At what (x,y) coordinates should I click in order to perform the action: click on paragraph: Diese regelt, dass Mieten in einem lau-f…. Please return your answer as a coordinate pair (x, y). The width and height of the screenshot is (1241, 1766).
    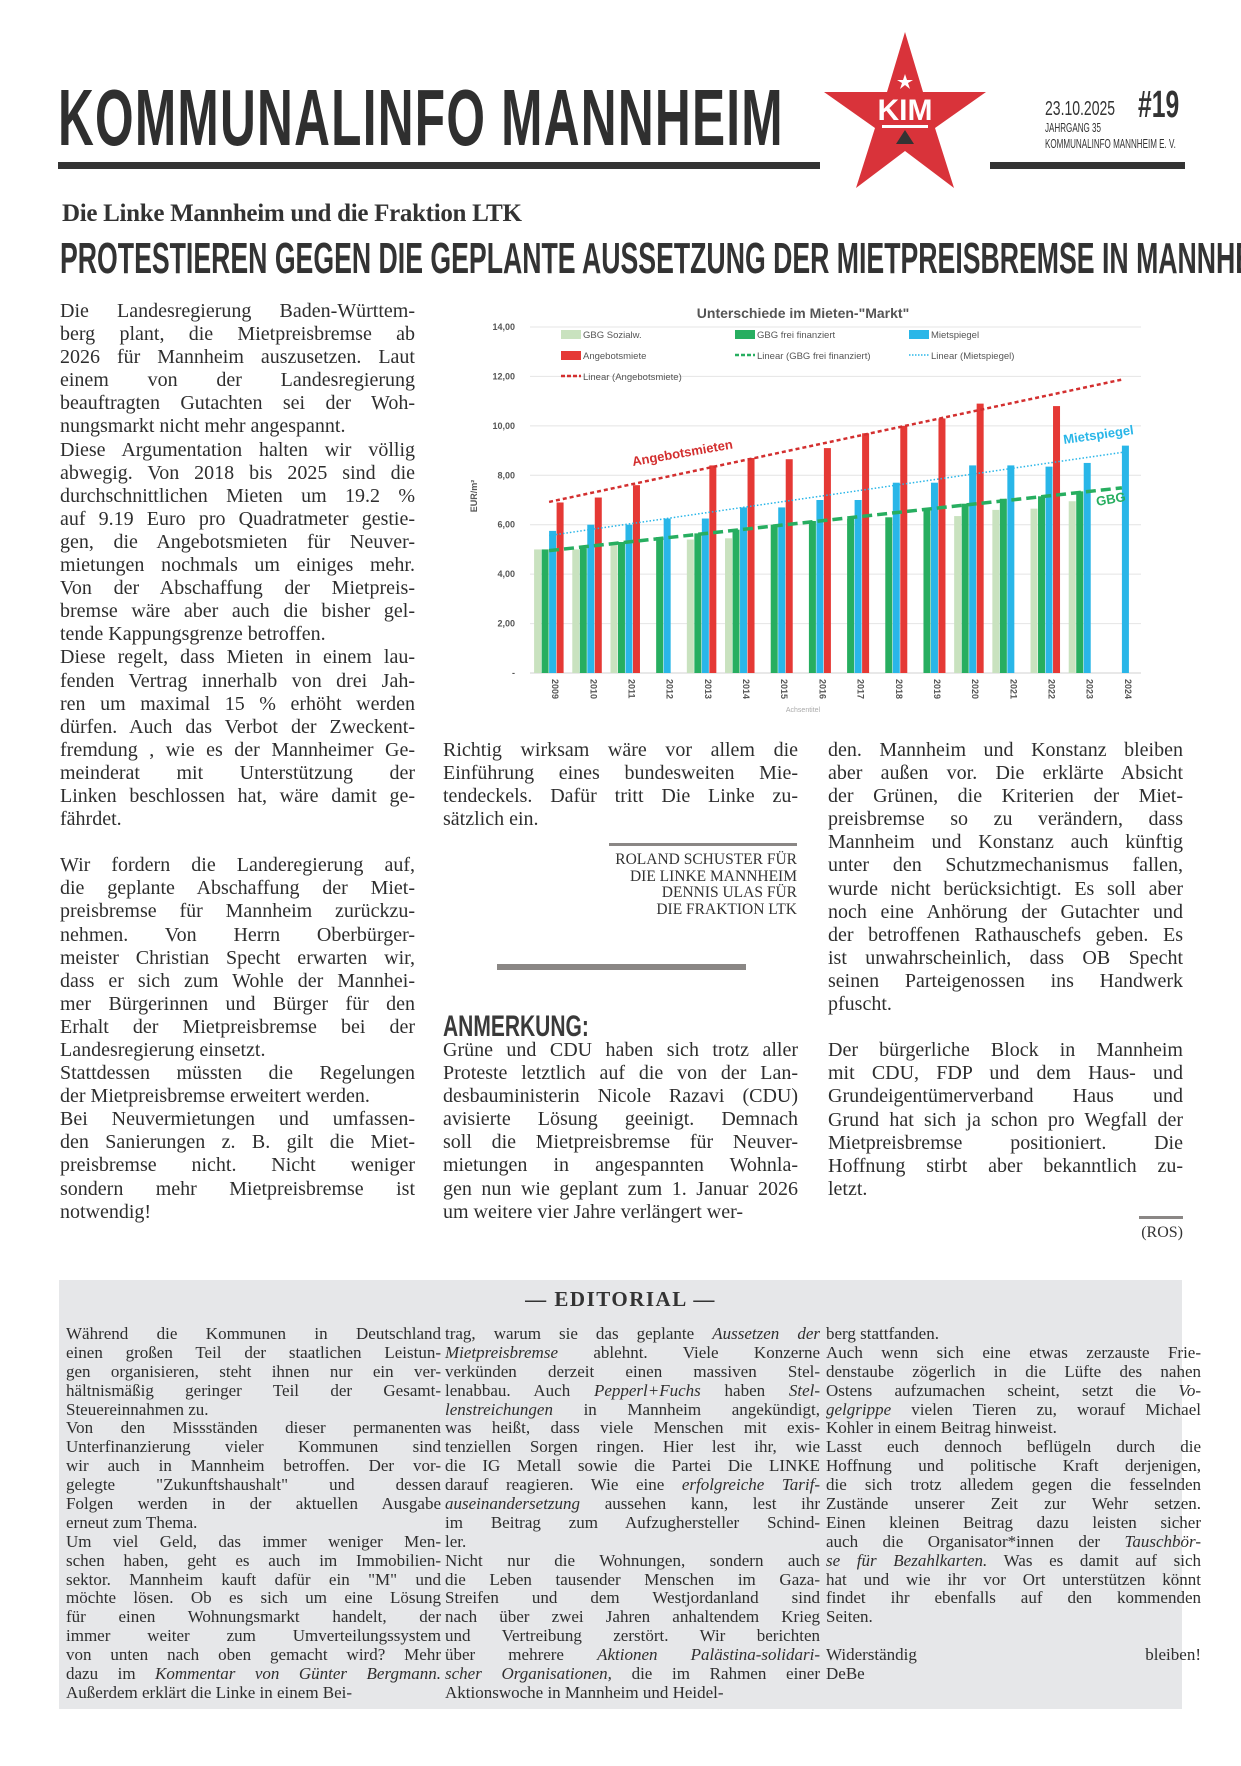
    Looking at the image, I should click on (237, 738).